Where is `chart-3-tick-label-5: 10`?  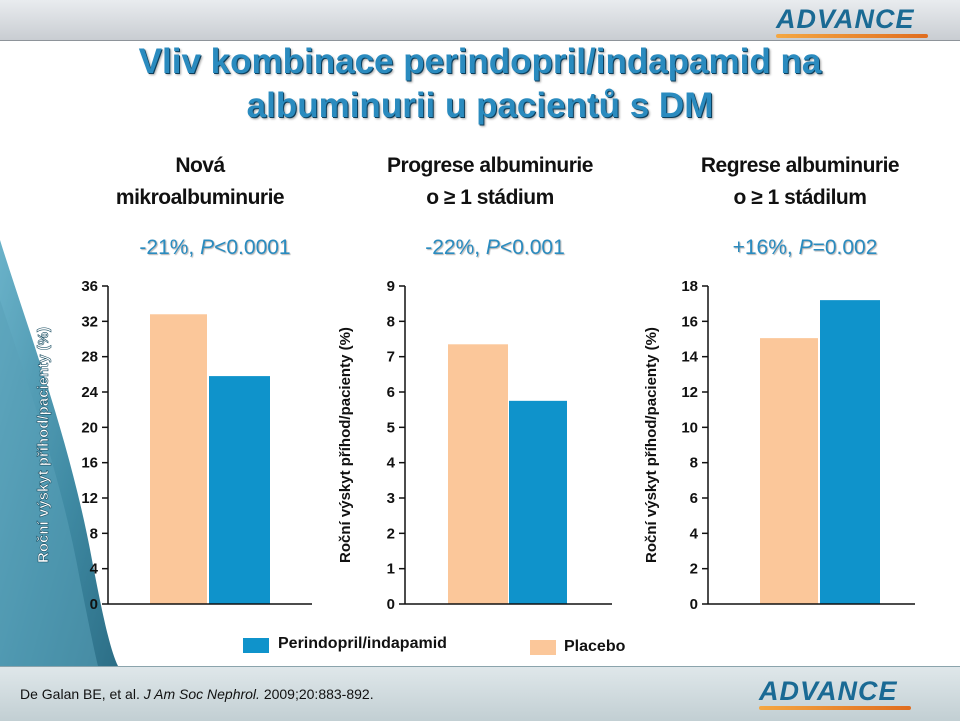 chart-3-tick-label-5: 10 is located at coordinates (689, 427).